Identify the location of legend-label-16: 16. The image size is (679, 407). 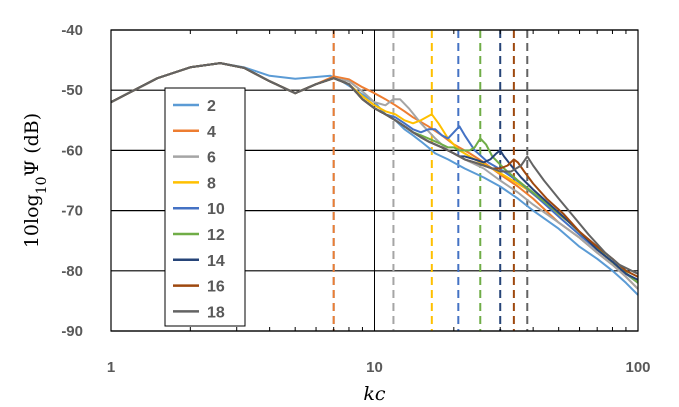
(216, 287).